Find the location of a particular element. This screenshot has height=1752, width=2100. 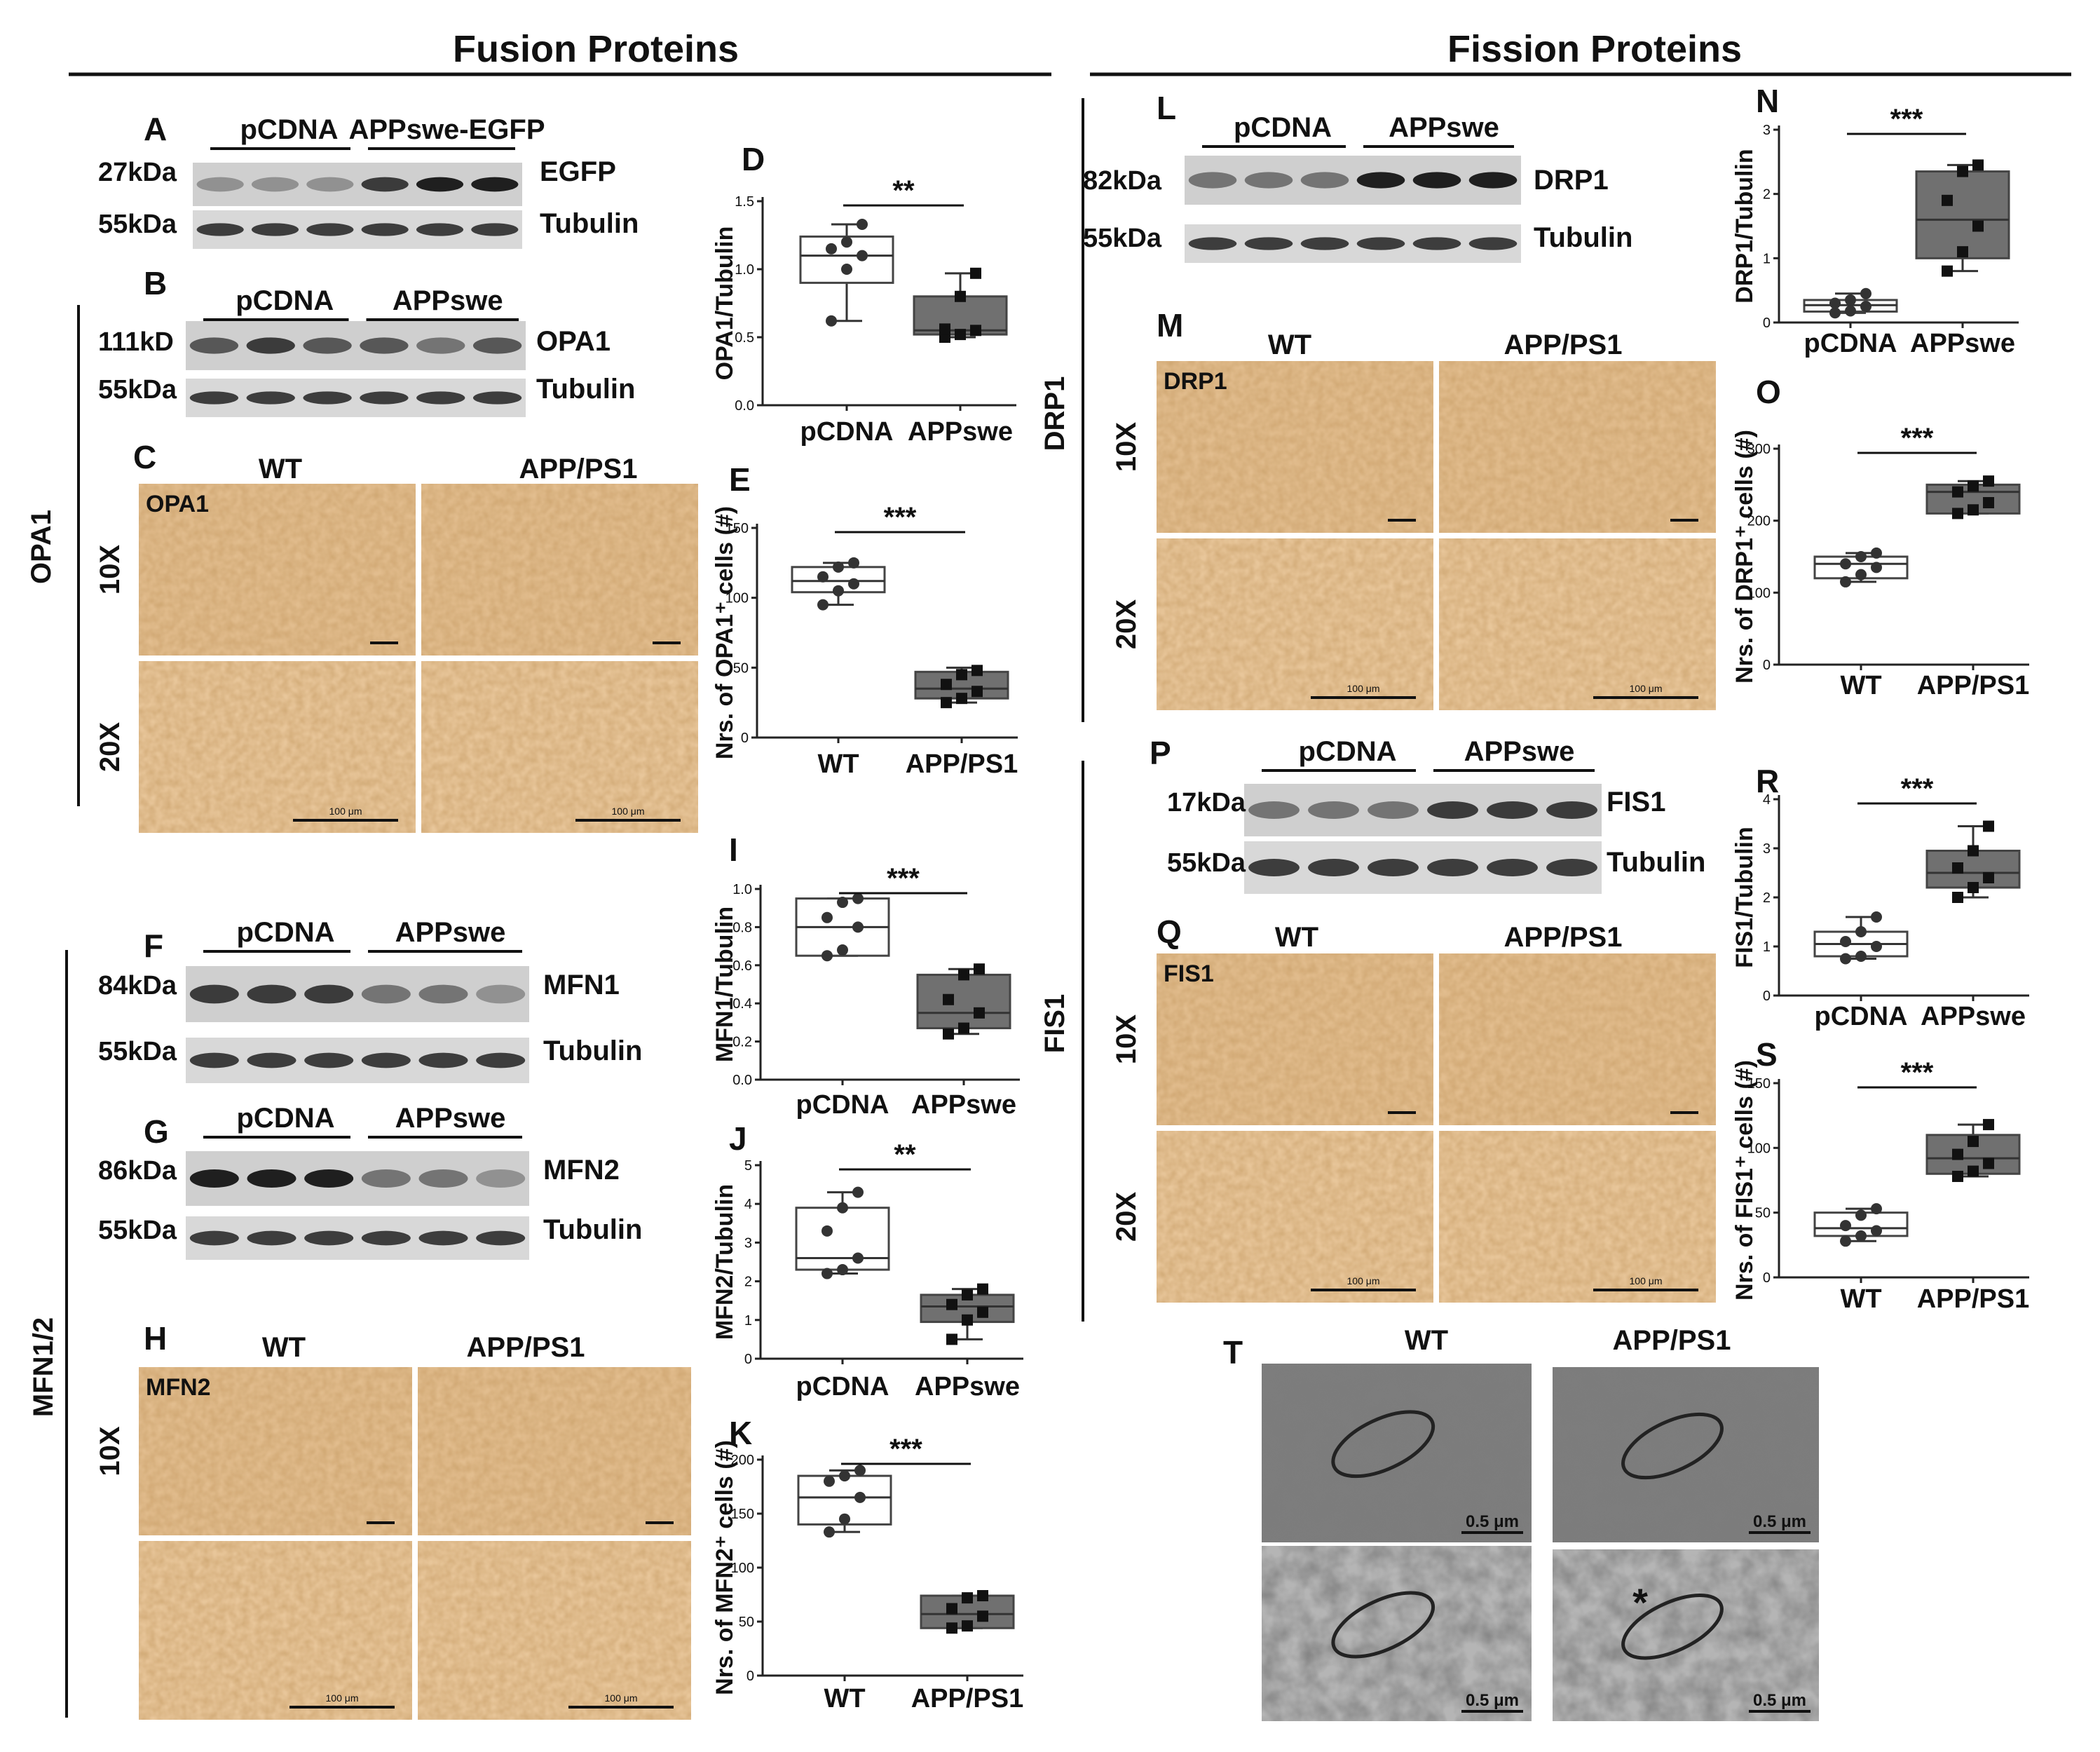

fusion-header: Fusion Proteins is located at coordinates (596, 49).